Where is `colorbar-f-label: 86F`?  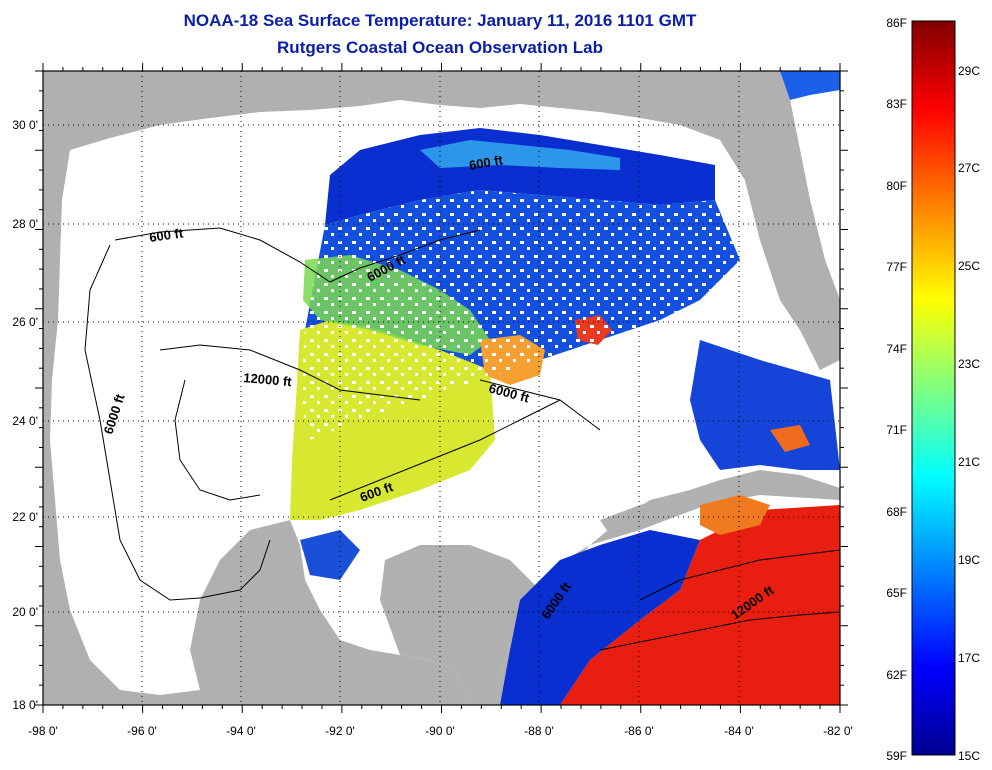 colorbar-f-label: 86F is located at coordinates (896, 23).